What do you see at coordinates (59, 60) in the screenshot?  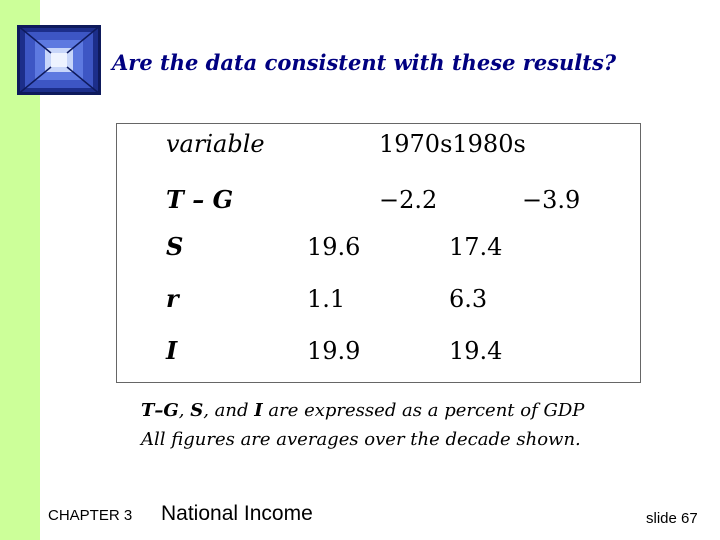 I see `window-logo-icon` at bounding box center [59, 60].